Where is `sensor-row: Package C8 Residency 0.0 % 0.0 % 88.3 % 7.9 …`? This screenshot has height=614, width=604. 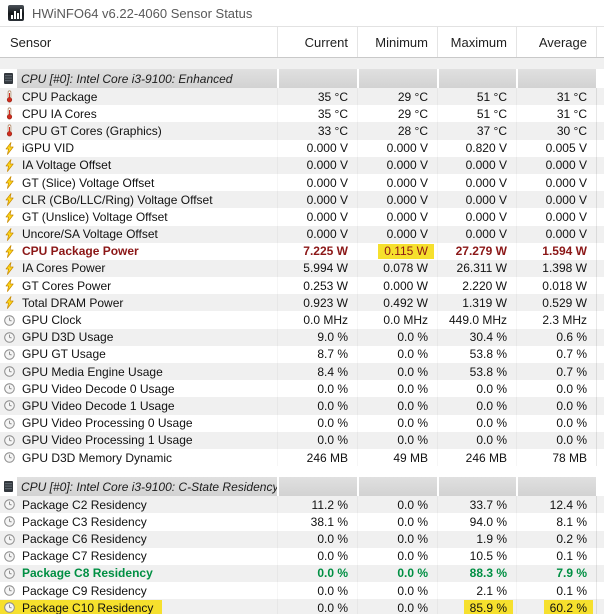
sensor-row: Package C8 Residency 0.0 % 0.0 % 88.3 % 7.9 … is located at coordinates (302, 573).